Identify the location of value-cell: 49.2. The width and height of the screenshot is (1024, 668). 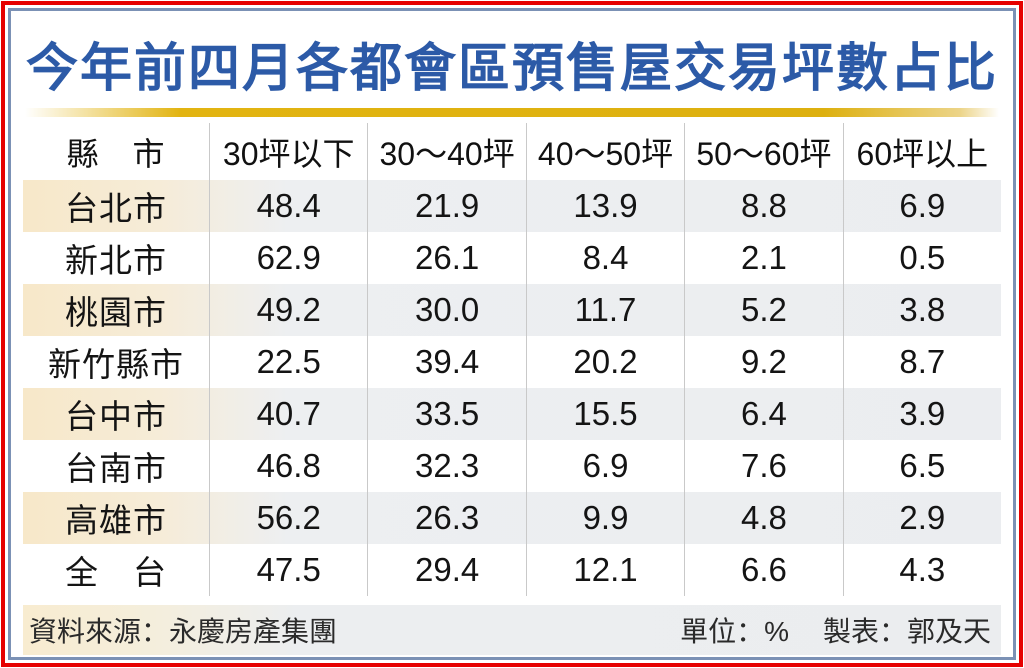
(288, 310).